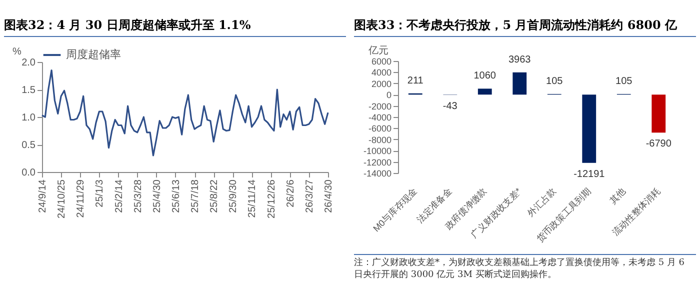 This screenshot has height=292, width=700. Describe the element at coordinates (157, 196) in the screenshot. I see `x-tick-label: 25/4/30` at that location.